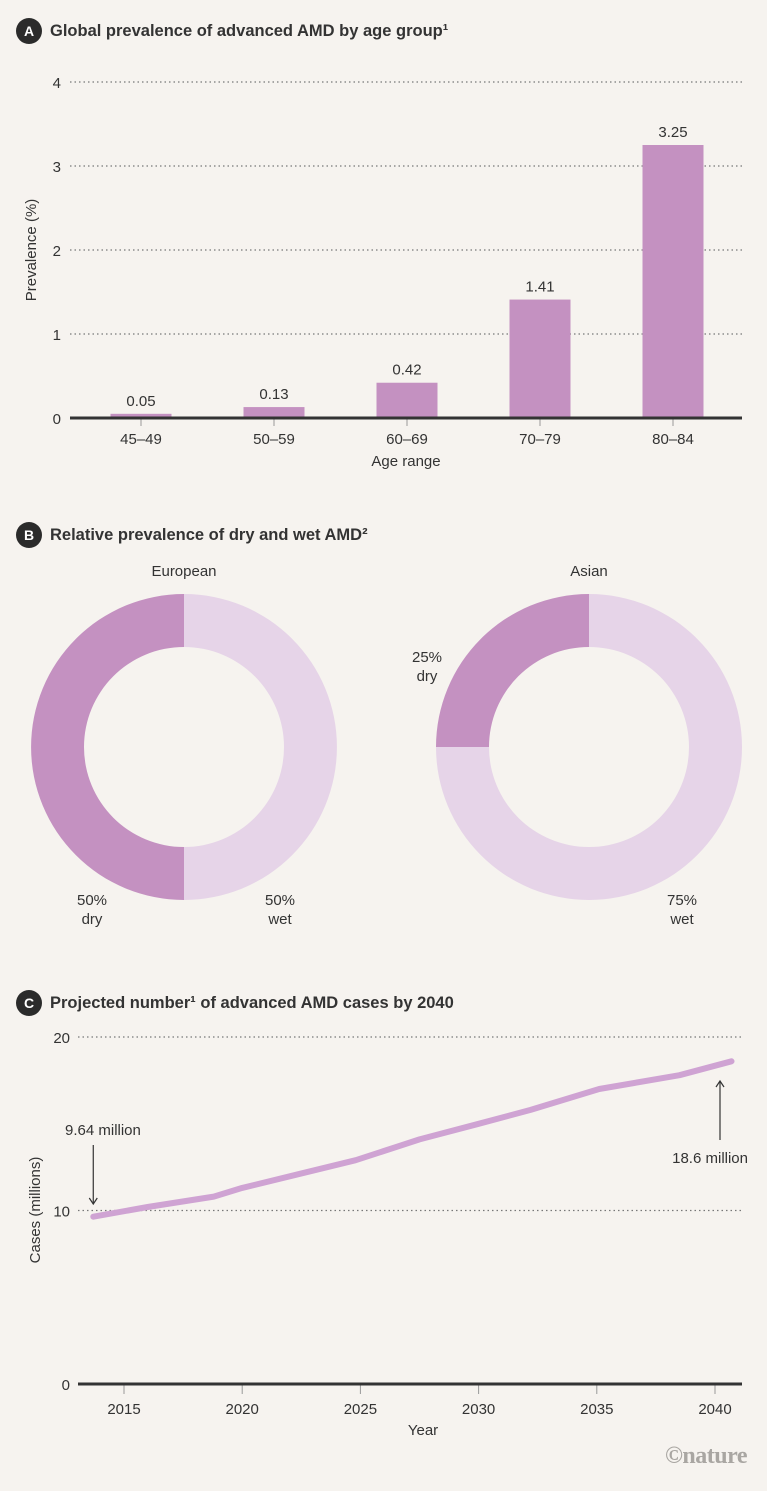 Image resolution: width=767 pixels, height=1491 pixels. Describe the element at coordinates (57, 167) in the screenshot. I see `y-tick-label: 3` at that location.